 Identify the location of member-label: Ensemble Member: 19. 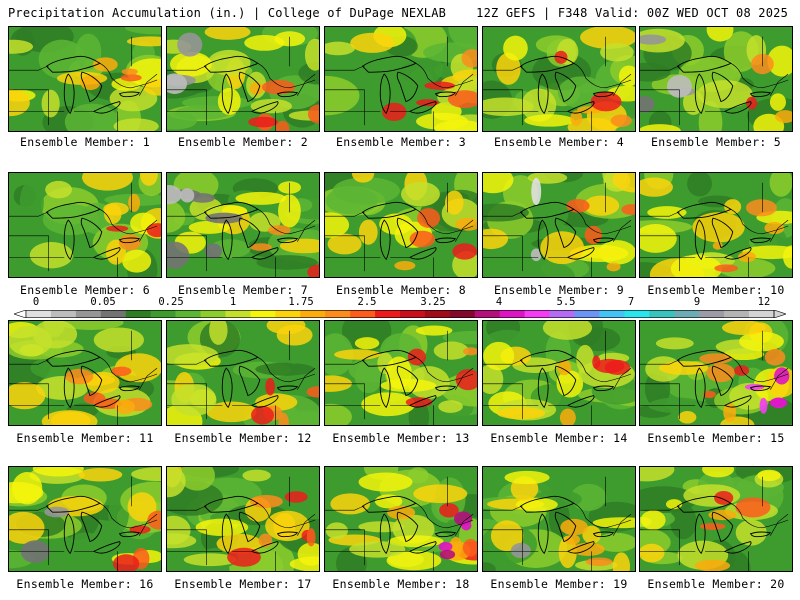
(559, 584).